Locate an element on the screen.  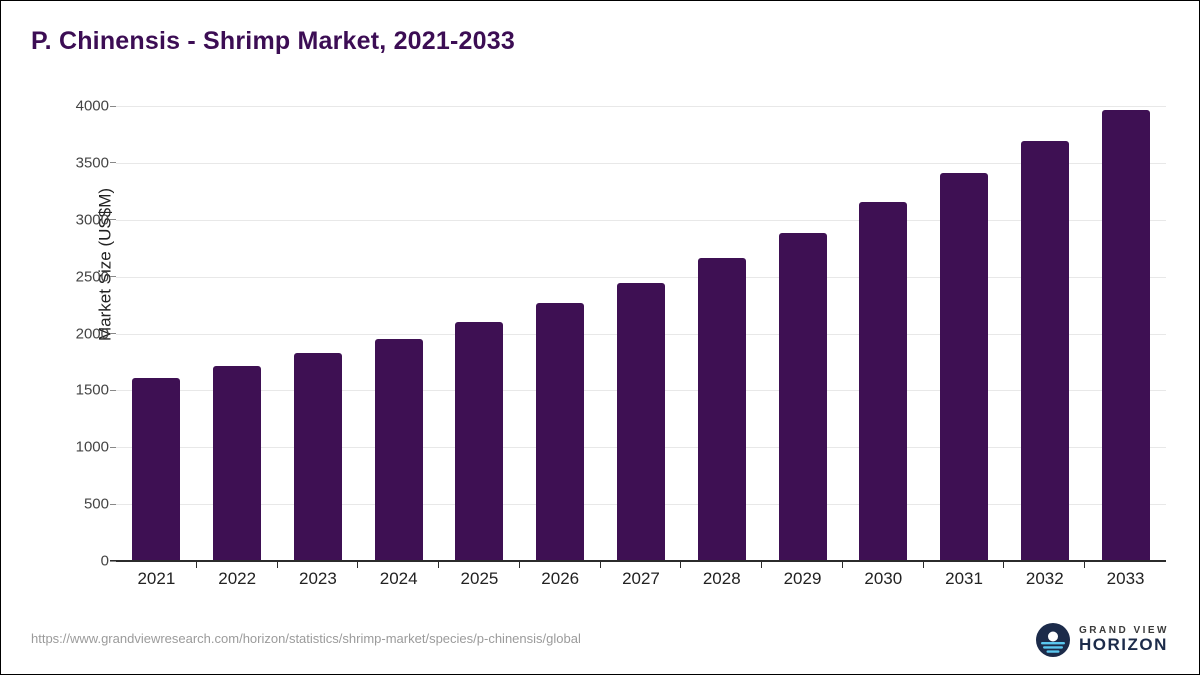
x-tick-label: 2033 is located at coordinates (1125, 578).